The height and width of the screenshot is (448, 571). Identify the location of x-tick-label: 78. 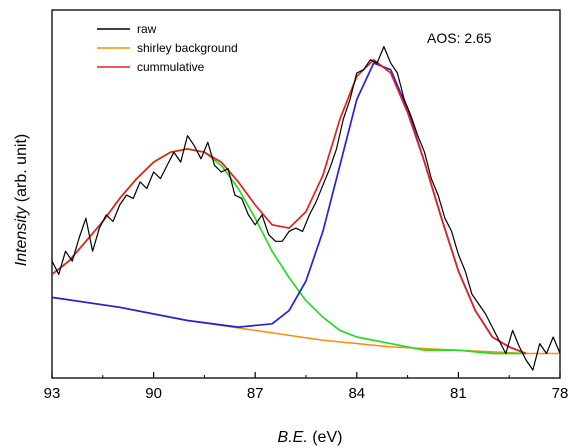
(560, 393).